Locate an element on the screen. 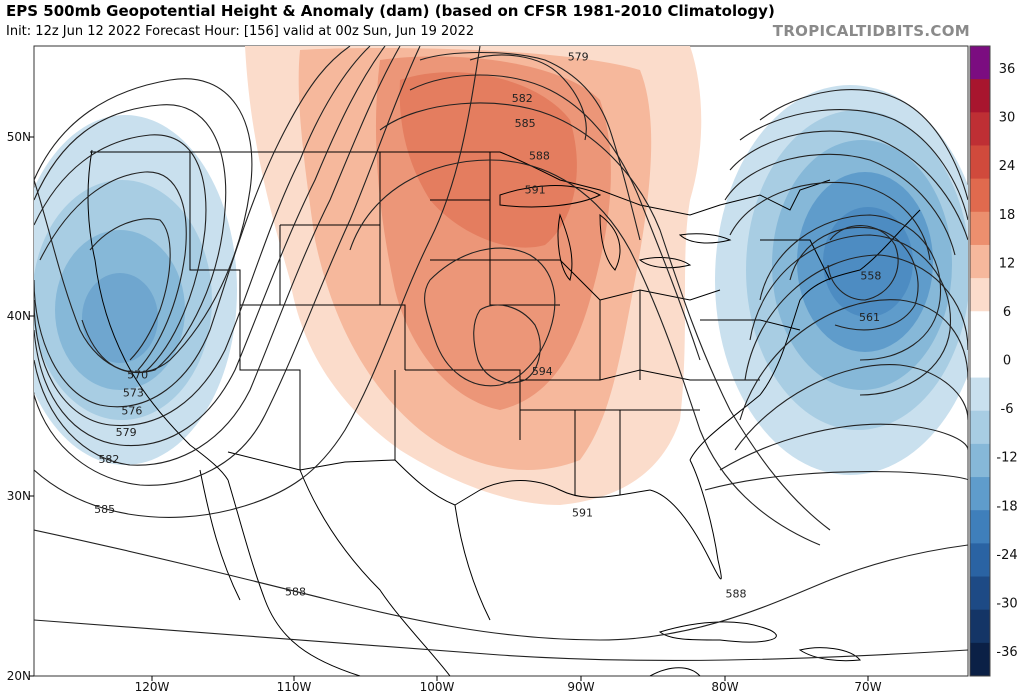  lat-label: 30N is located at coordinates (19, 496).